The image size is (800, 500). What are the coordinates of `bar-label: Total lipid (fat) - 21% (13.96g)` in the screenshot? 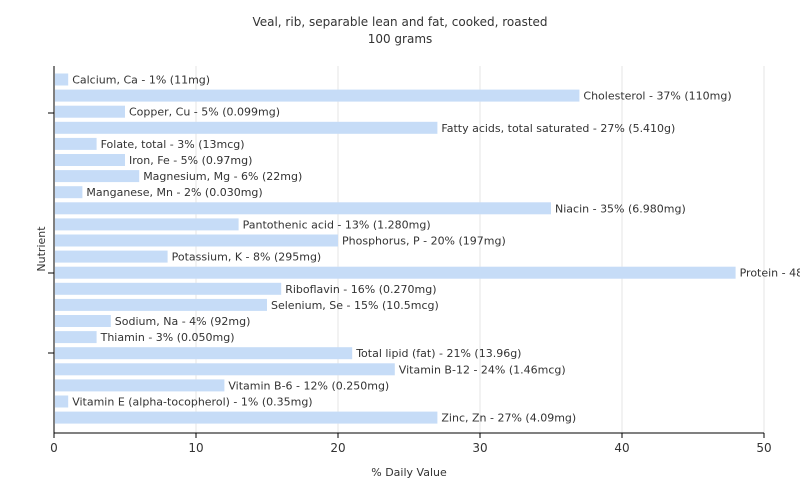 It's located at (438, 353).